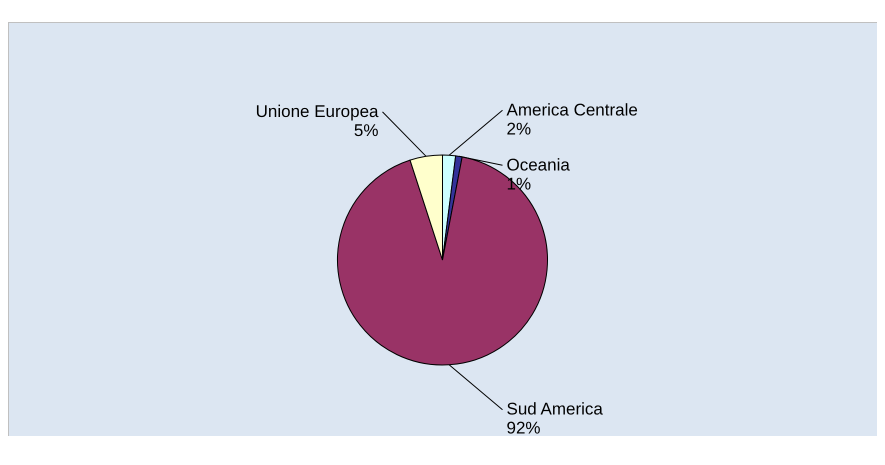 This screenshot has width=885, height=465. Describe the element at coordinates (572, 110) in the screenshot. I see `slice-label: America Centrale` at that location.